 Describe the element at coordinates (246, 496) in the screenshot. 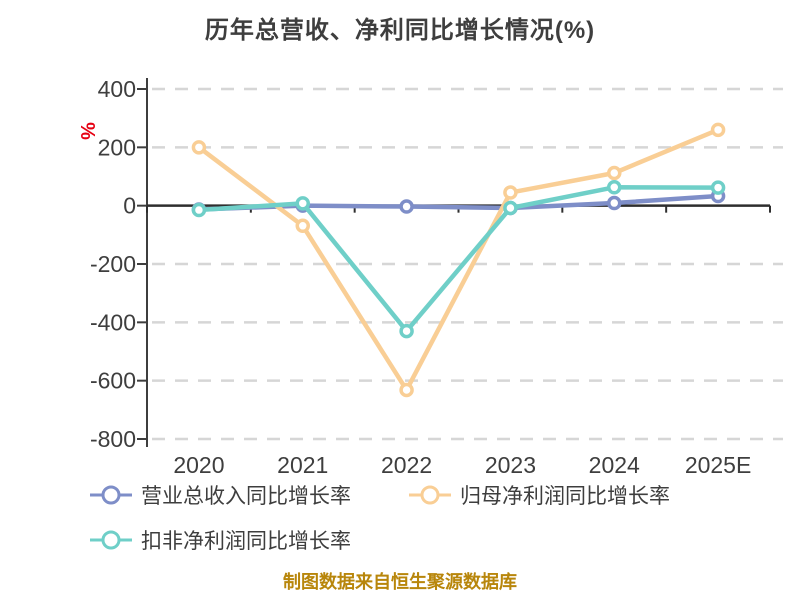

I see `legend-label: 营业总收入同比增长率` at that location.